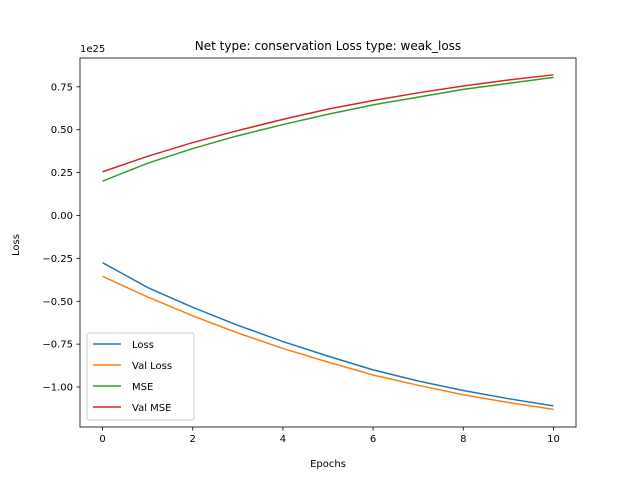 This screenshot has height=480, width=640. Describe the element at coordinates (57, 388) in the screenshot. I see `y-tick-label: −1.00` at that location.